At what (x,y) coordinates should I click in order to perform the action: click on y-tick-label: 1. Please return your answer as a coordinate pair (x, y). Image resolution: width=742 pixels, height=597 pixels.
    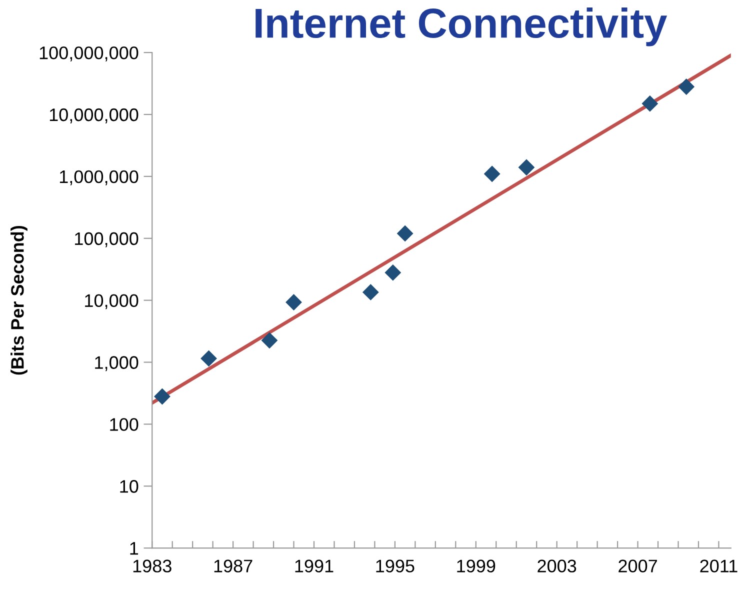
    Looking at the image, I should click on (134, 548).